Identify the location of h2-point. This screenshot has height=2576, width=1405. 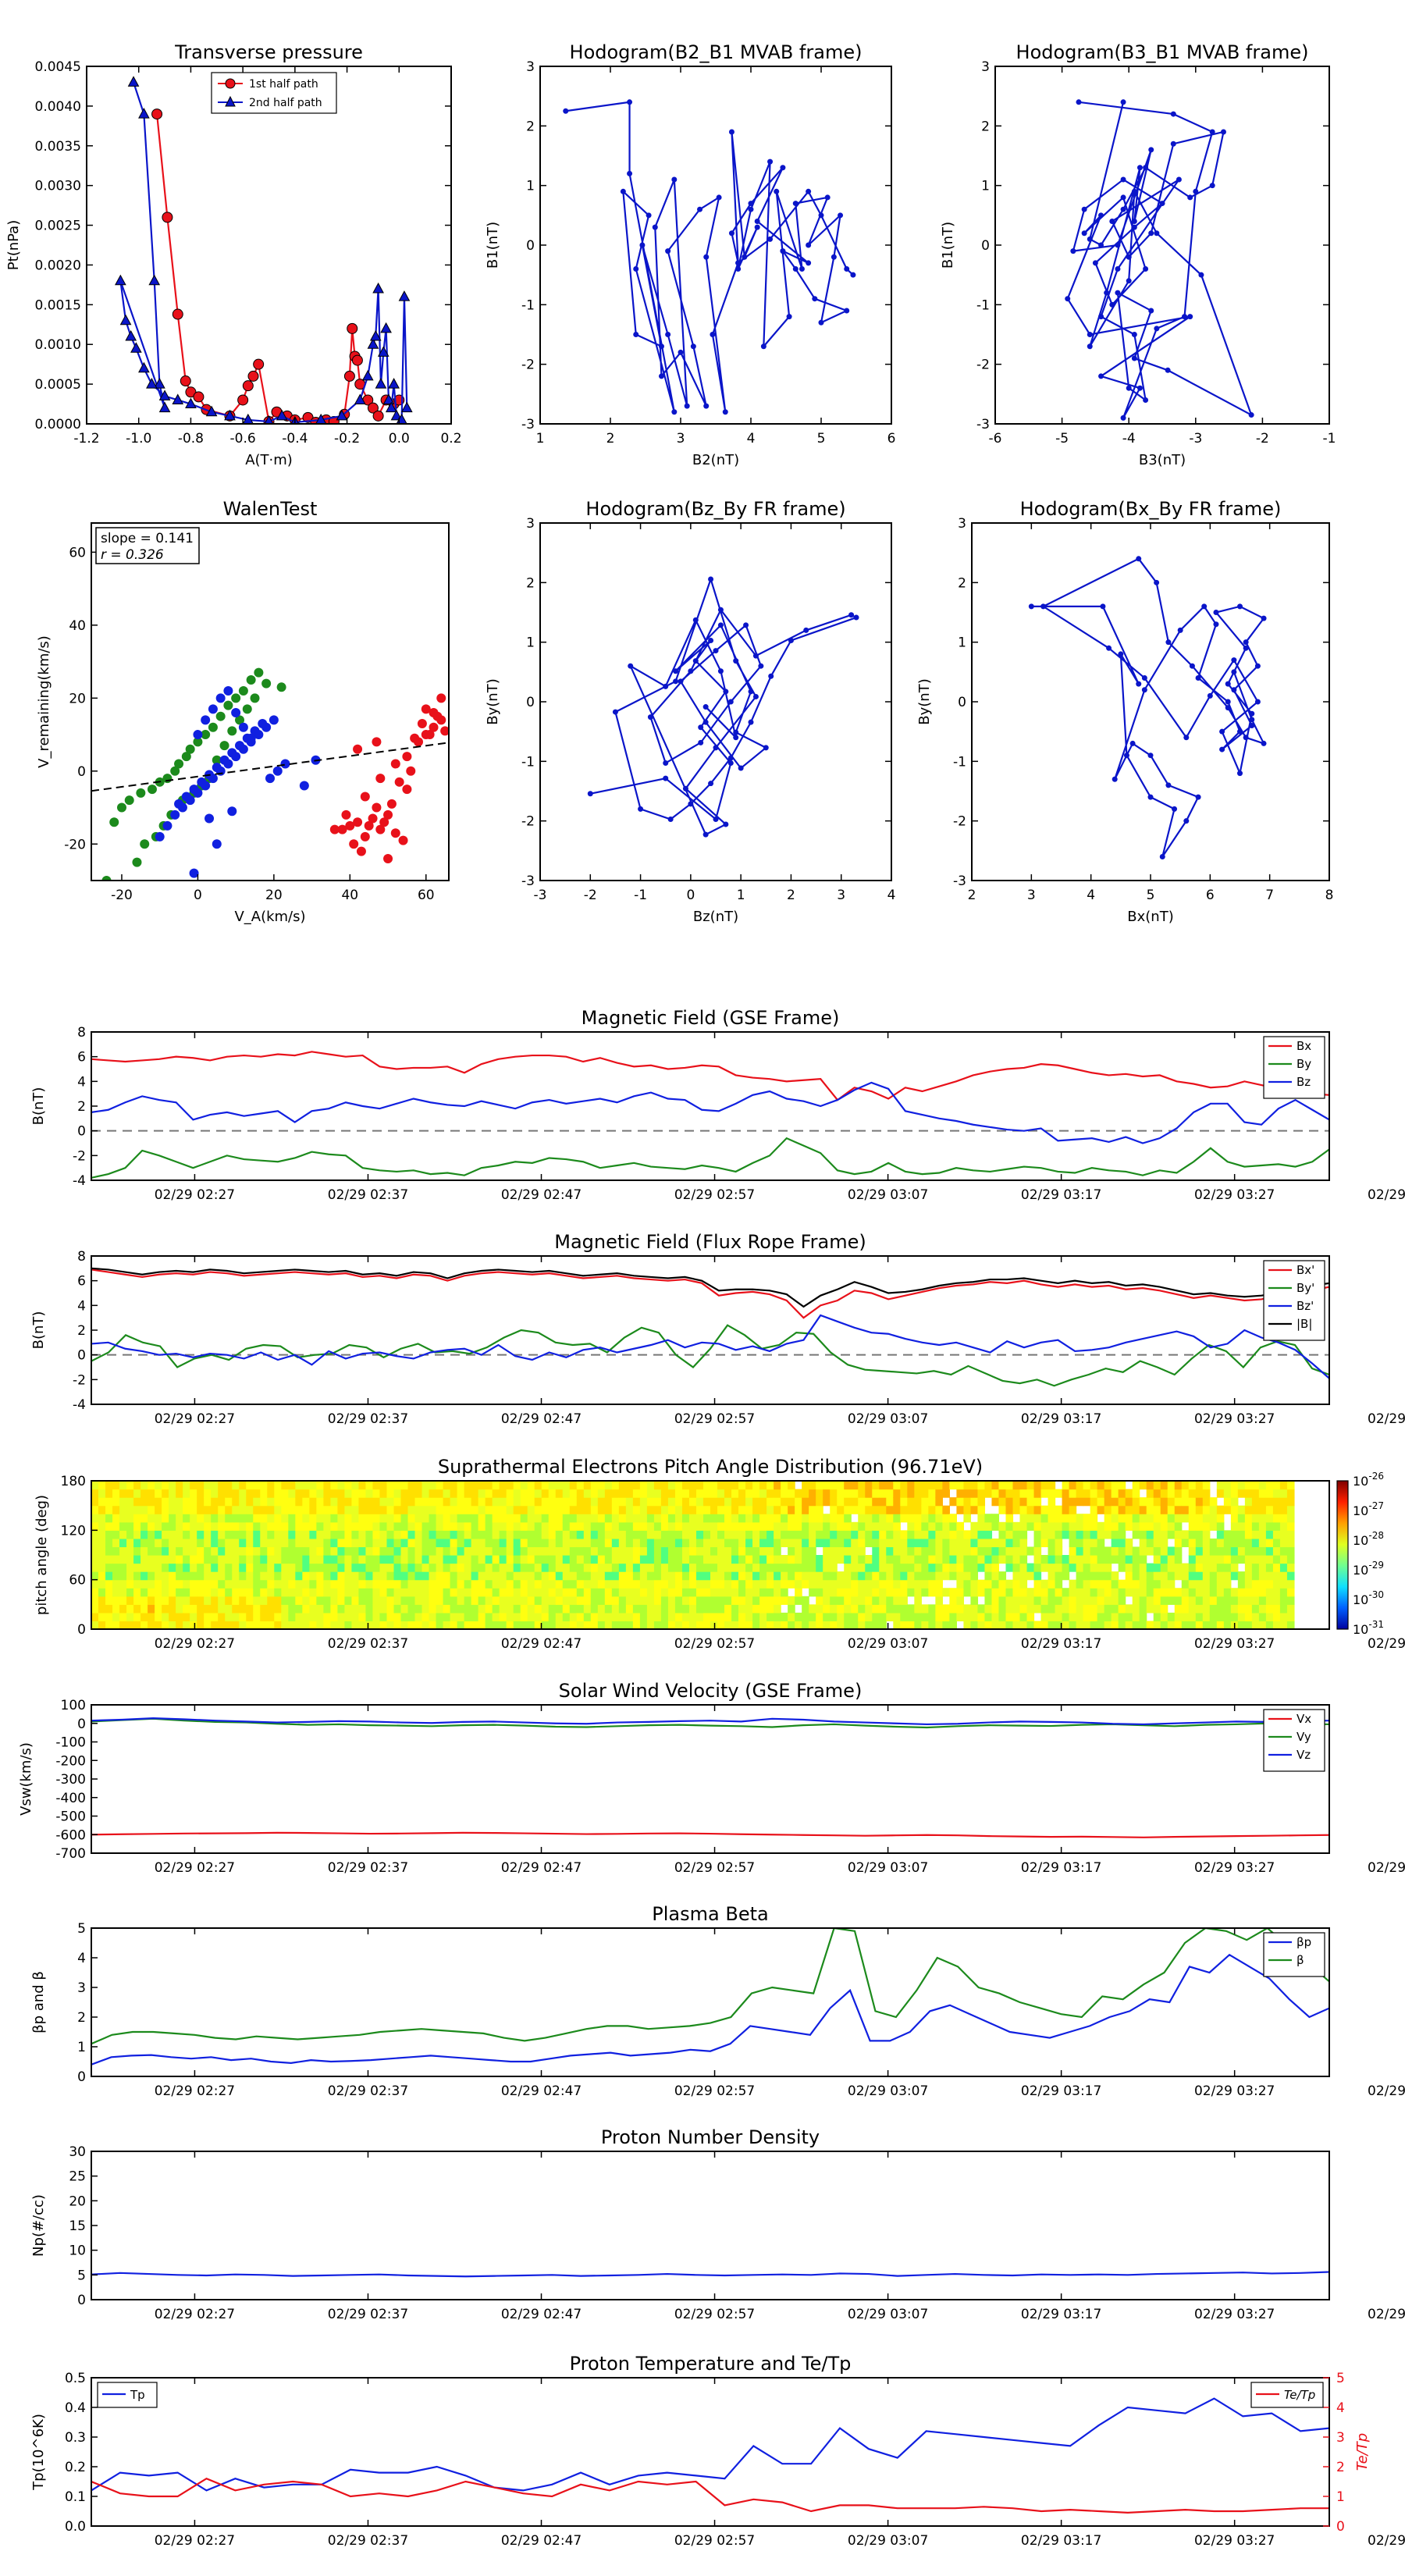
(1134, 358).